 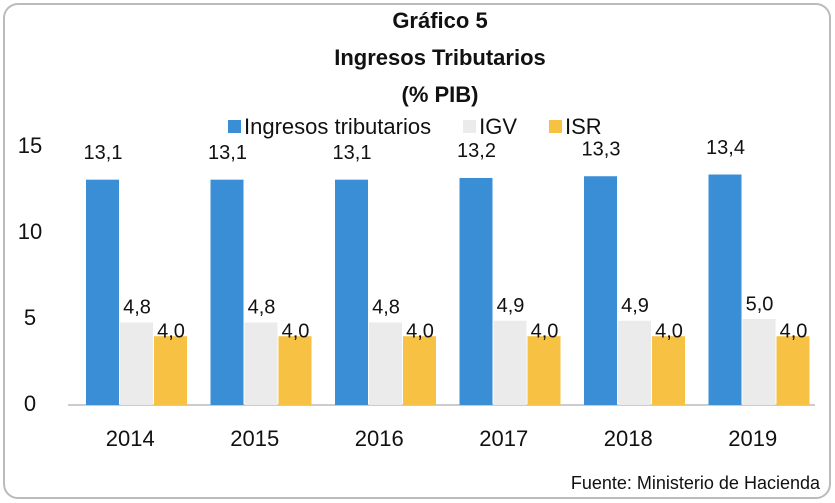 What do you see at coordinates (628, 438) in the screenshot?
I see `x-tick-label: 2018` at bounding box center [628, 438].